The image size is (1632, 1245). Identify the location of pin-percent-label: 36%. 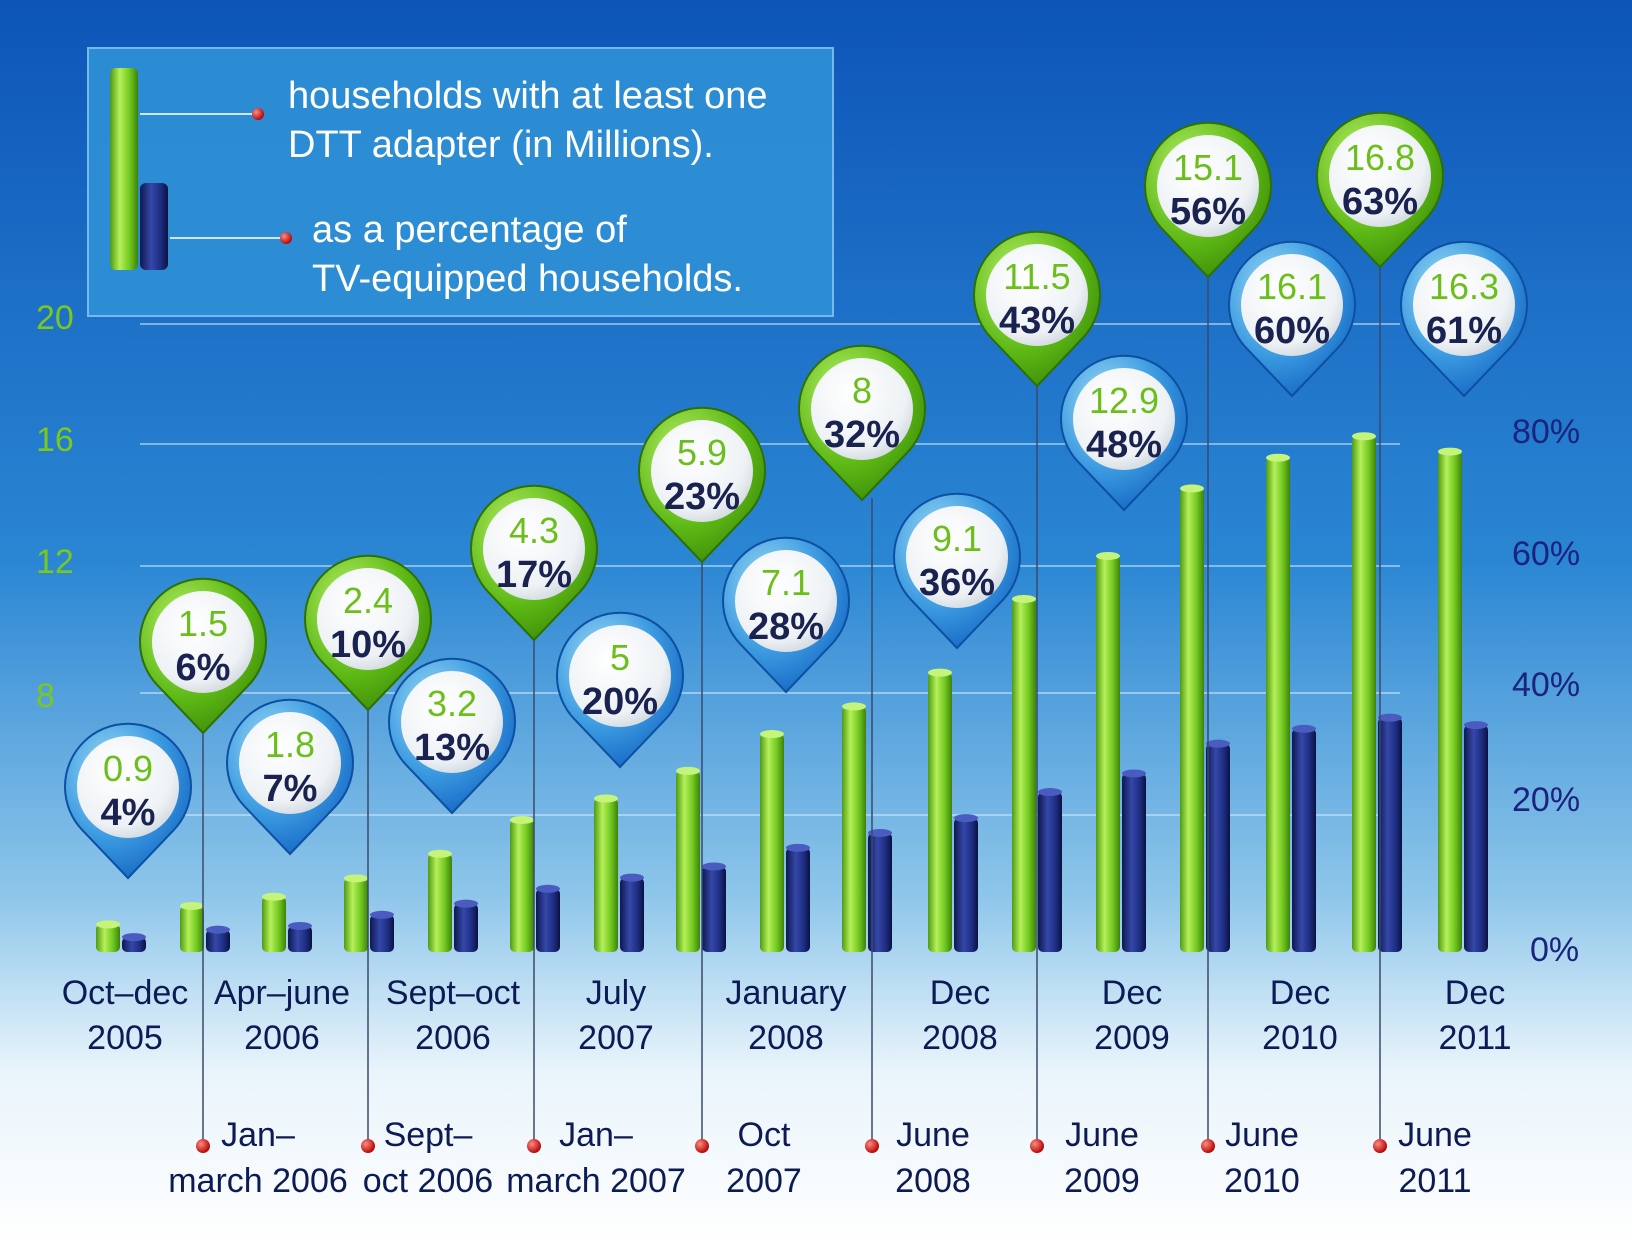
(957, 583).